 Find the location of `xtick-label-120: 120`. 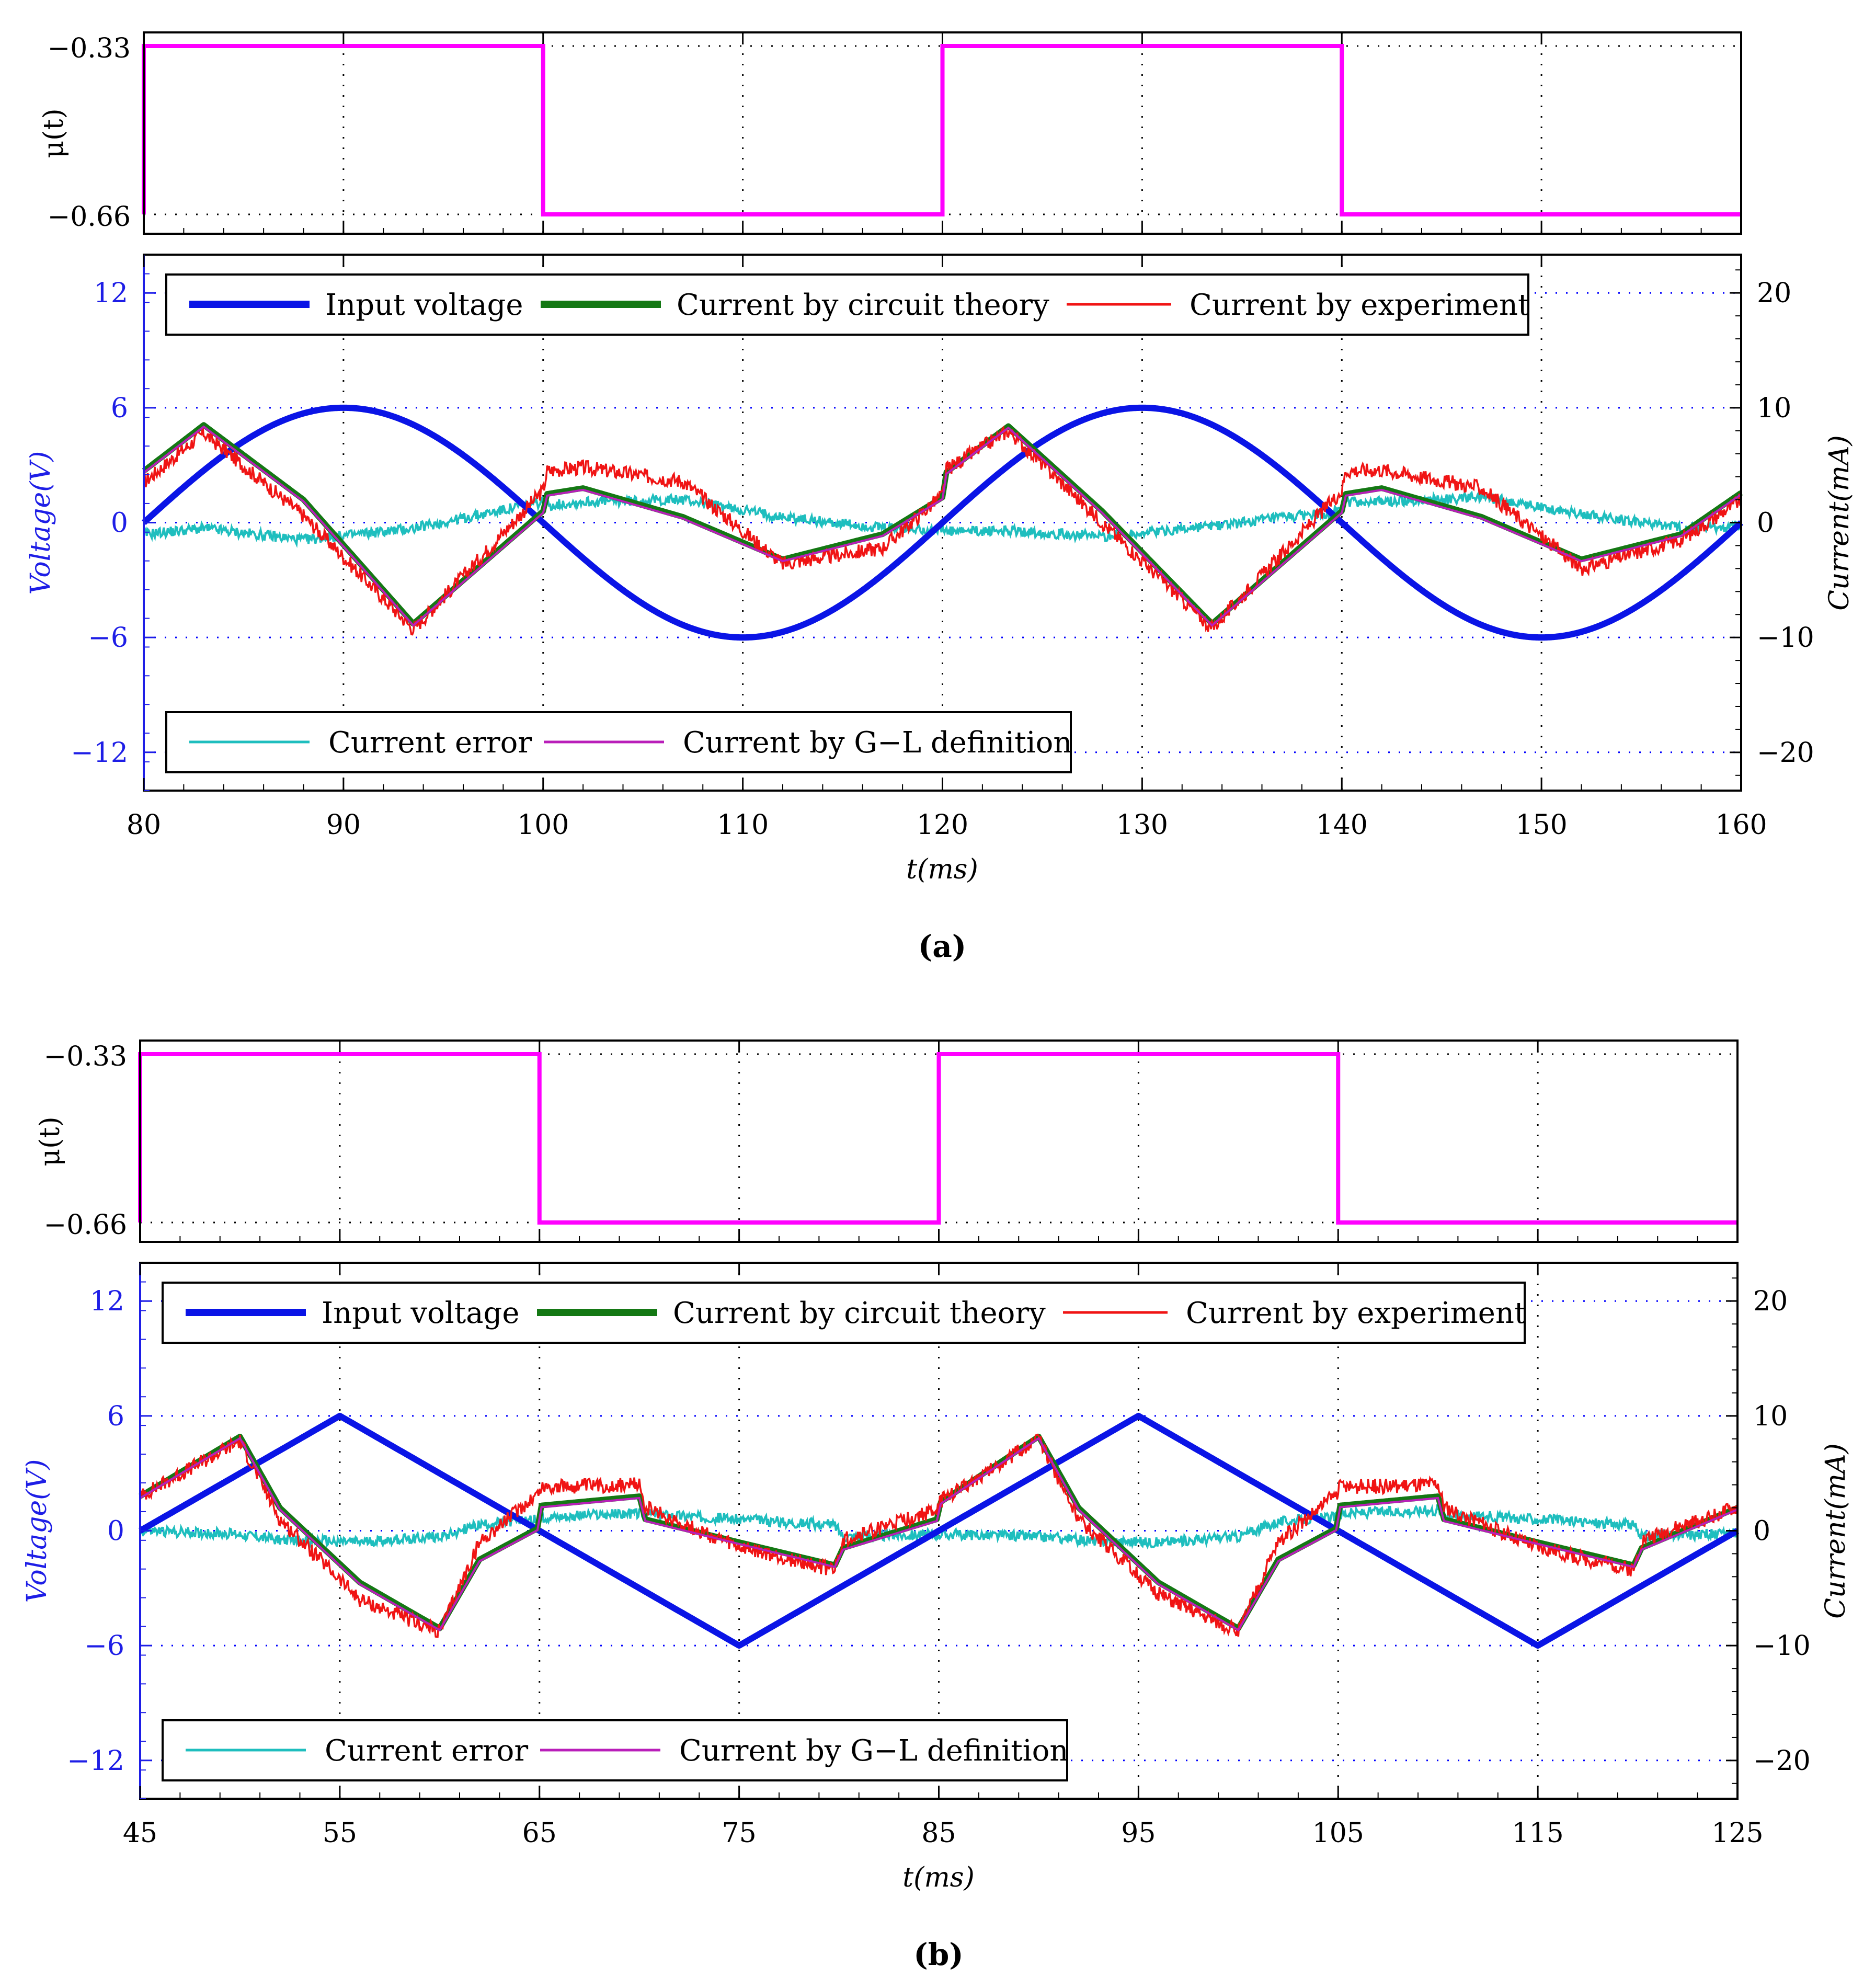

xtick-label-120: 120 is located at coordinates (942, 825).